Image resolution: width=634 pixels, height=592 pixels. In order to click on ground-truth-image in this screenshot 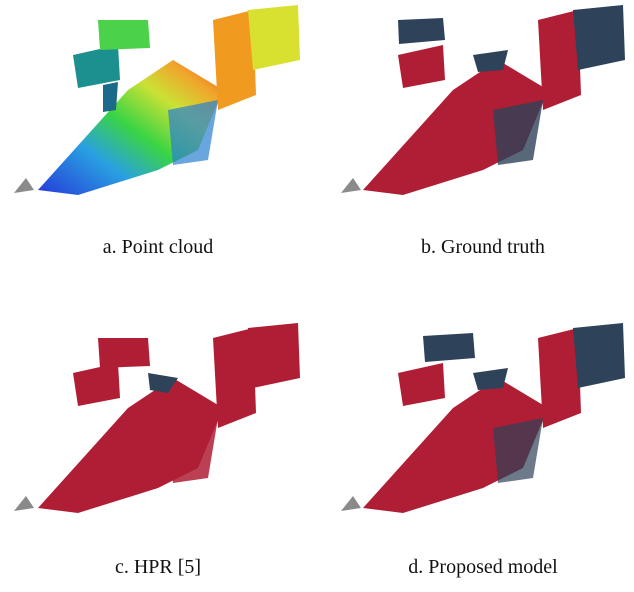, I will do `click(483, 100)`.